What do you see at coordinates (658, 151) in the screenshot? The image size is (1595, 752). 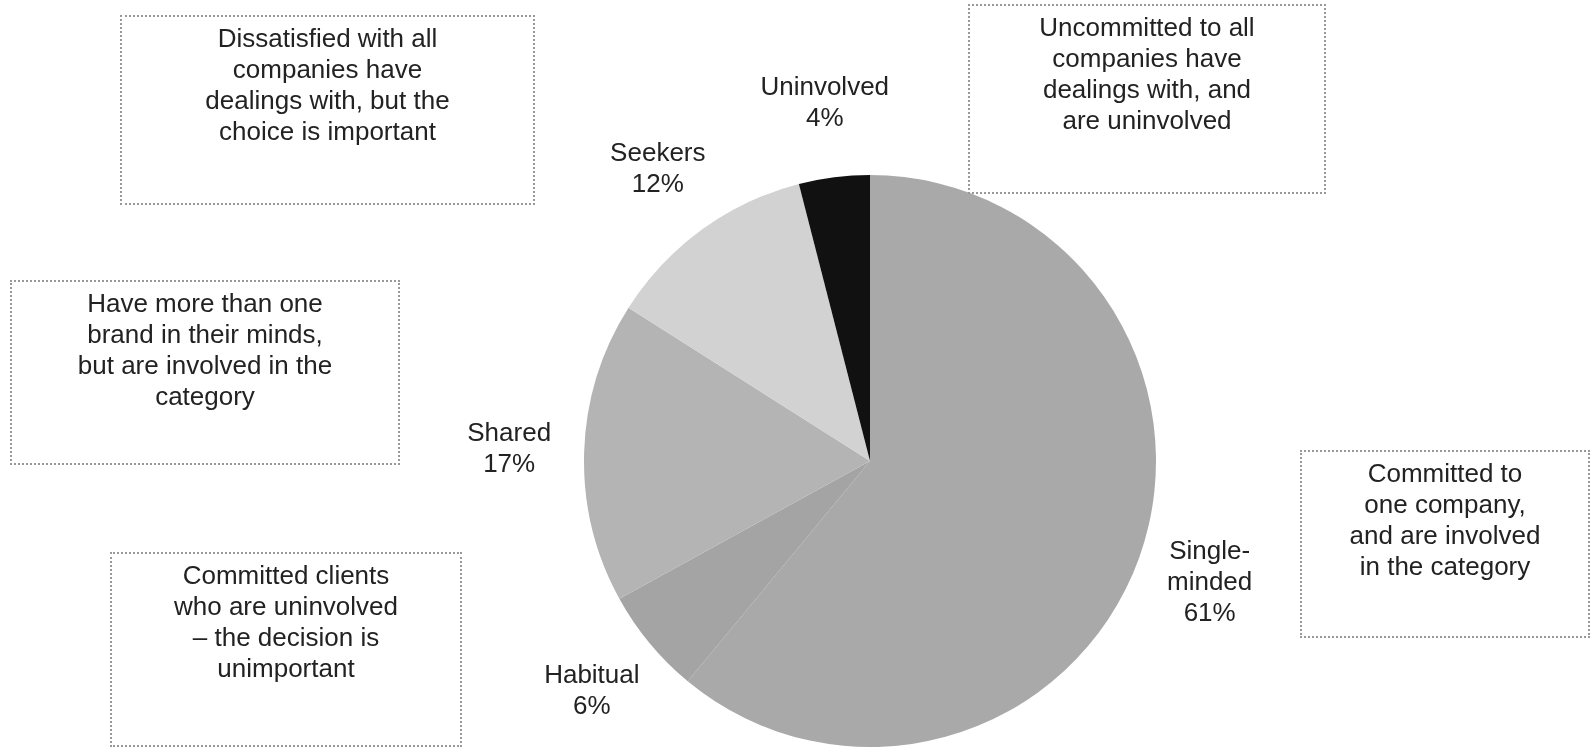 I see `slice-label: Seekers` at bounding box center [658, 151].